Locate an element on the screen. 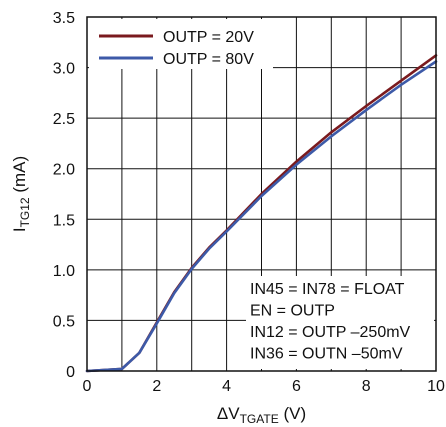 The image size is (446, 427). y-axis-title-prefix: I is located at coordinates (19, 229).